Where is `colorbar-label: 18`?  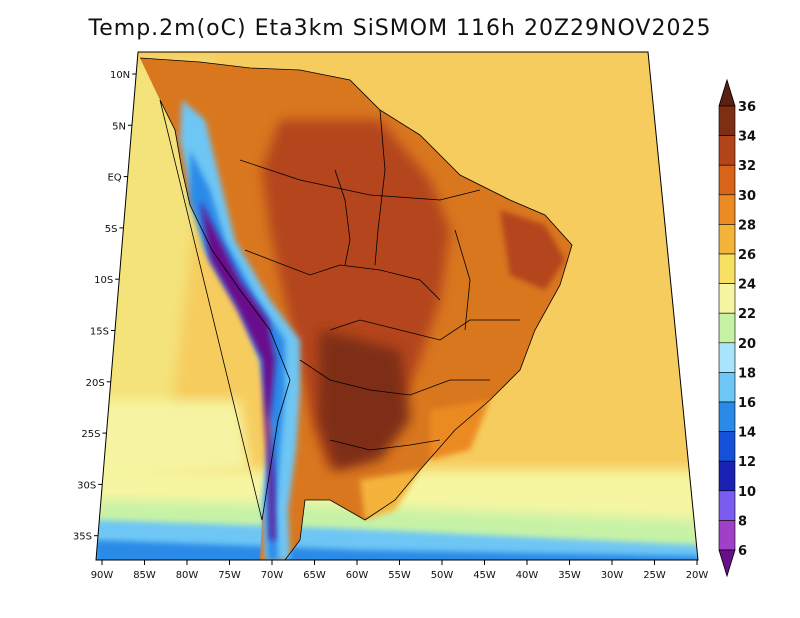 colorbar-label: 18 is located at coordinates (747, 373).